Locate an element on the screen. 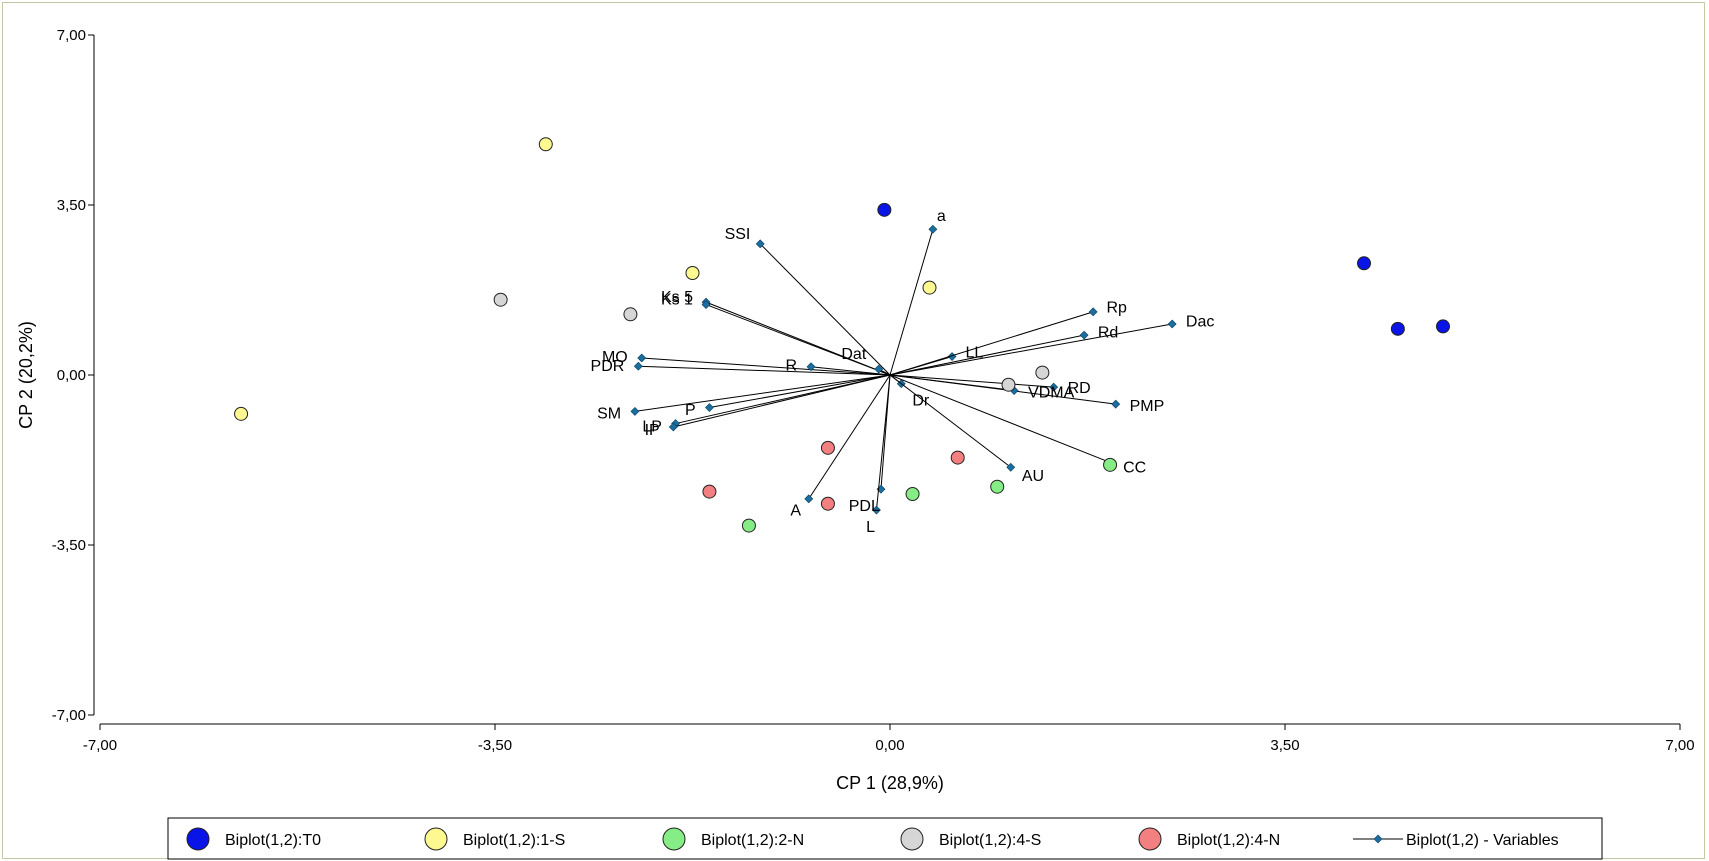 This screenshot has height=861, width=1709. variable-label: a is located at coordinates (941, 216).